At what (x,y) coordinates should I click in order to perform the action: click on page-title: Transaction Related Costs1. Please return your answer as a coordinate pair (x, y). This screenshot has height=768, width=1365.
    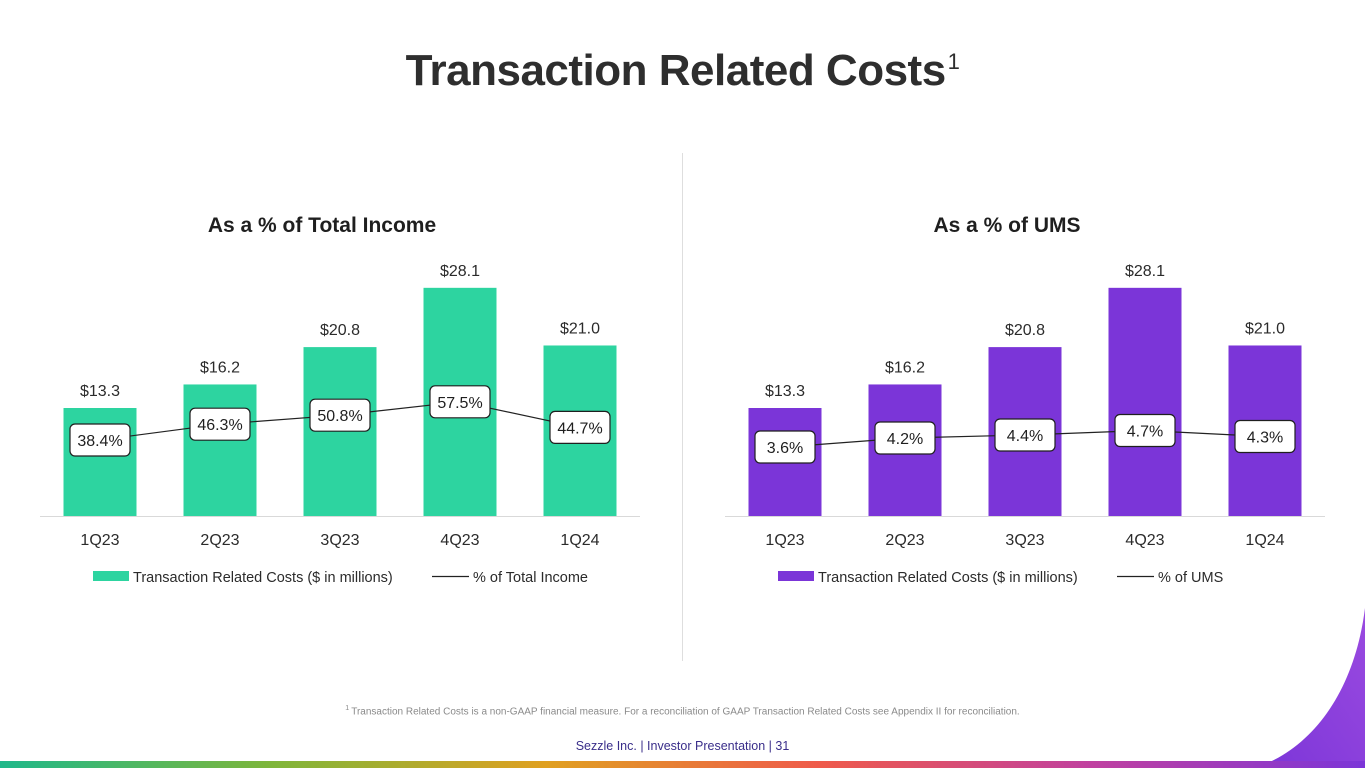
    Looking at the image, I should click on (682, 71).